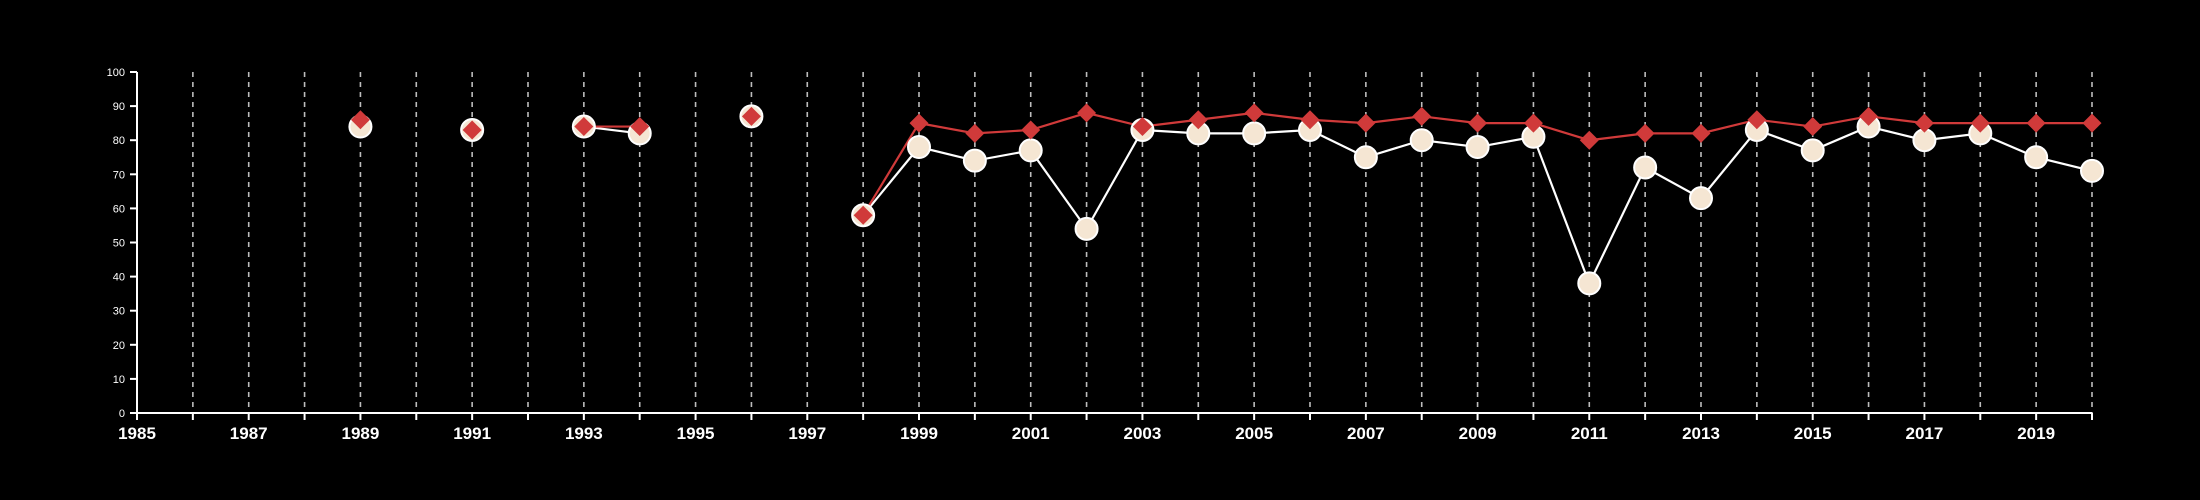 The width and height of the screenshot is (2200, 500). I want to click on circle-marker-2019, so click(2036, 157).